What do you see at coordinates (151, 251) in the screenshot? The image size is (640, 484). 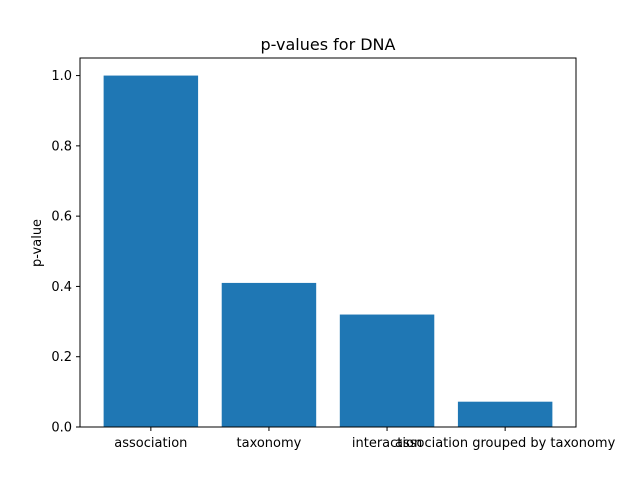 I see `bar-association` at bounding box center [151, 251].